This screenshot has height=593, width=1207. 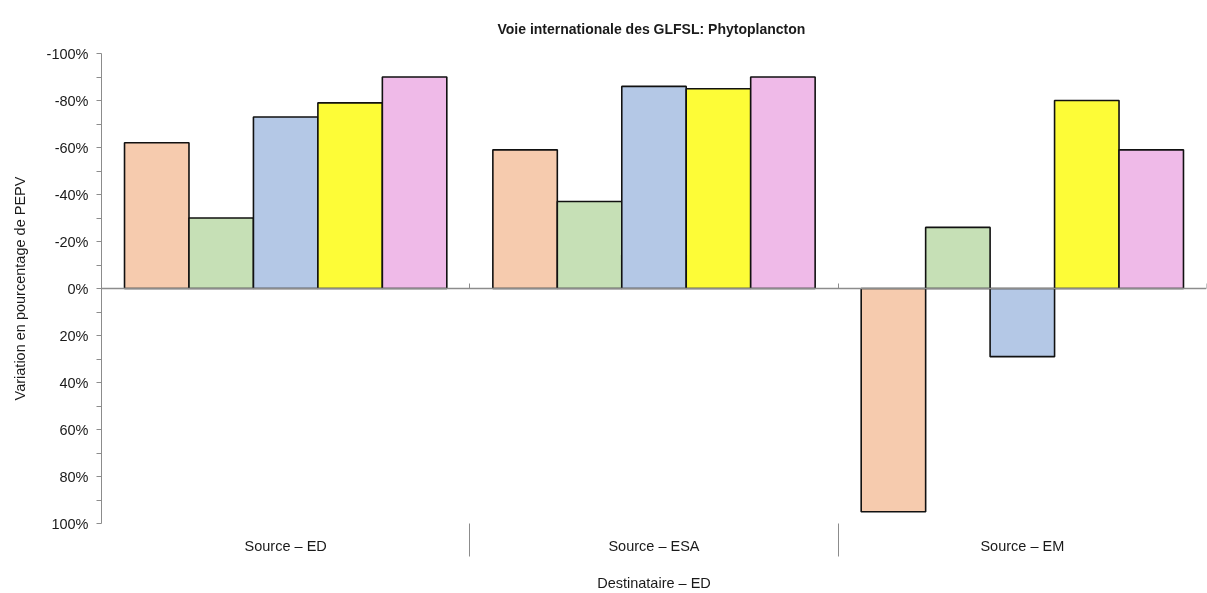 I want to click on y-tick-label: -60%, so click(x=71, y=147).